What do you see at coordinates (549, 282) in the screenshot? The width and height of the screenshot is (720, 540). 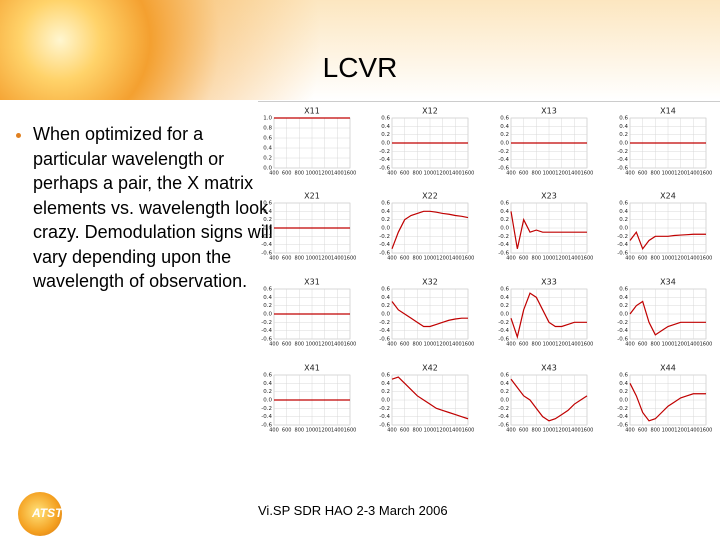 I see `chart-title: X33` at bounding box center [549, 282].